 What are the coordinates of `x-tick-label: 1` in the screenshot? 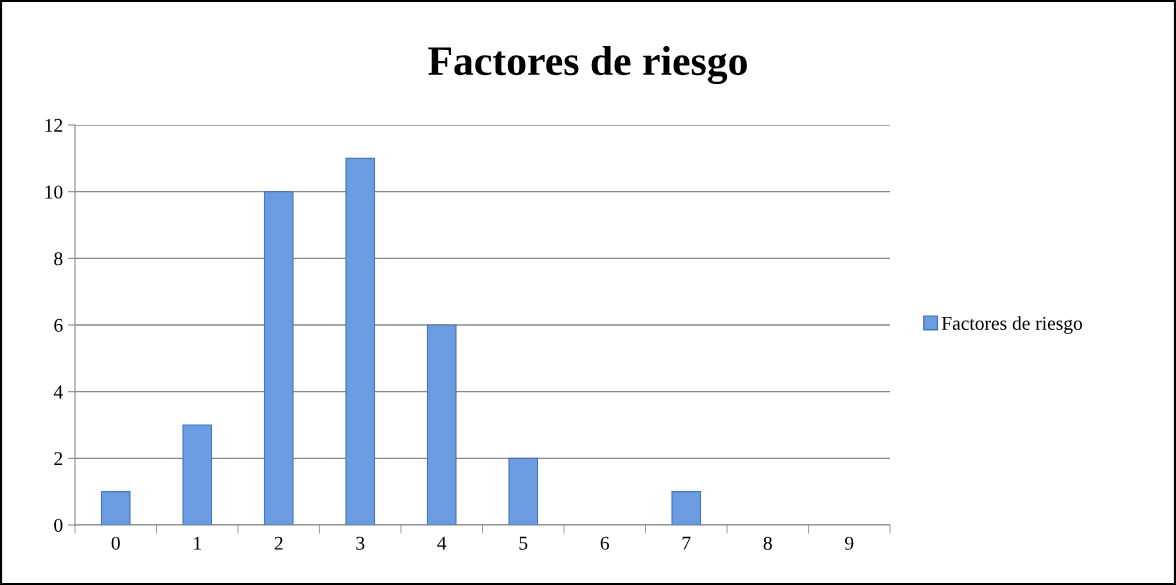 It's located at (197, 543).